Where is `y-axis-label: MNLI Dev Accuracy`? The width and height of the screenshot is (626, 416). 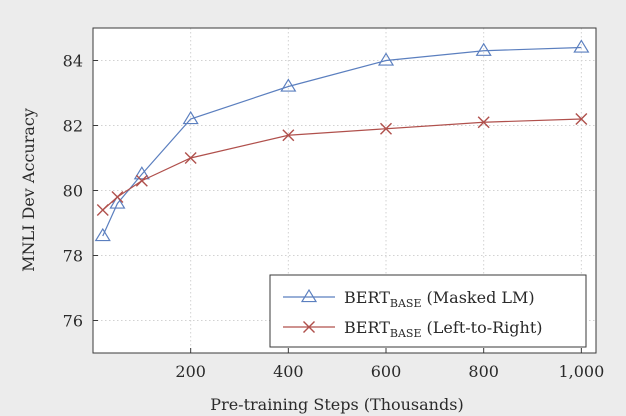 y-axis-label: MNLI Dev Accuracy is located at coordinates (28, 190).